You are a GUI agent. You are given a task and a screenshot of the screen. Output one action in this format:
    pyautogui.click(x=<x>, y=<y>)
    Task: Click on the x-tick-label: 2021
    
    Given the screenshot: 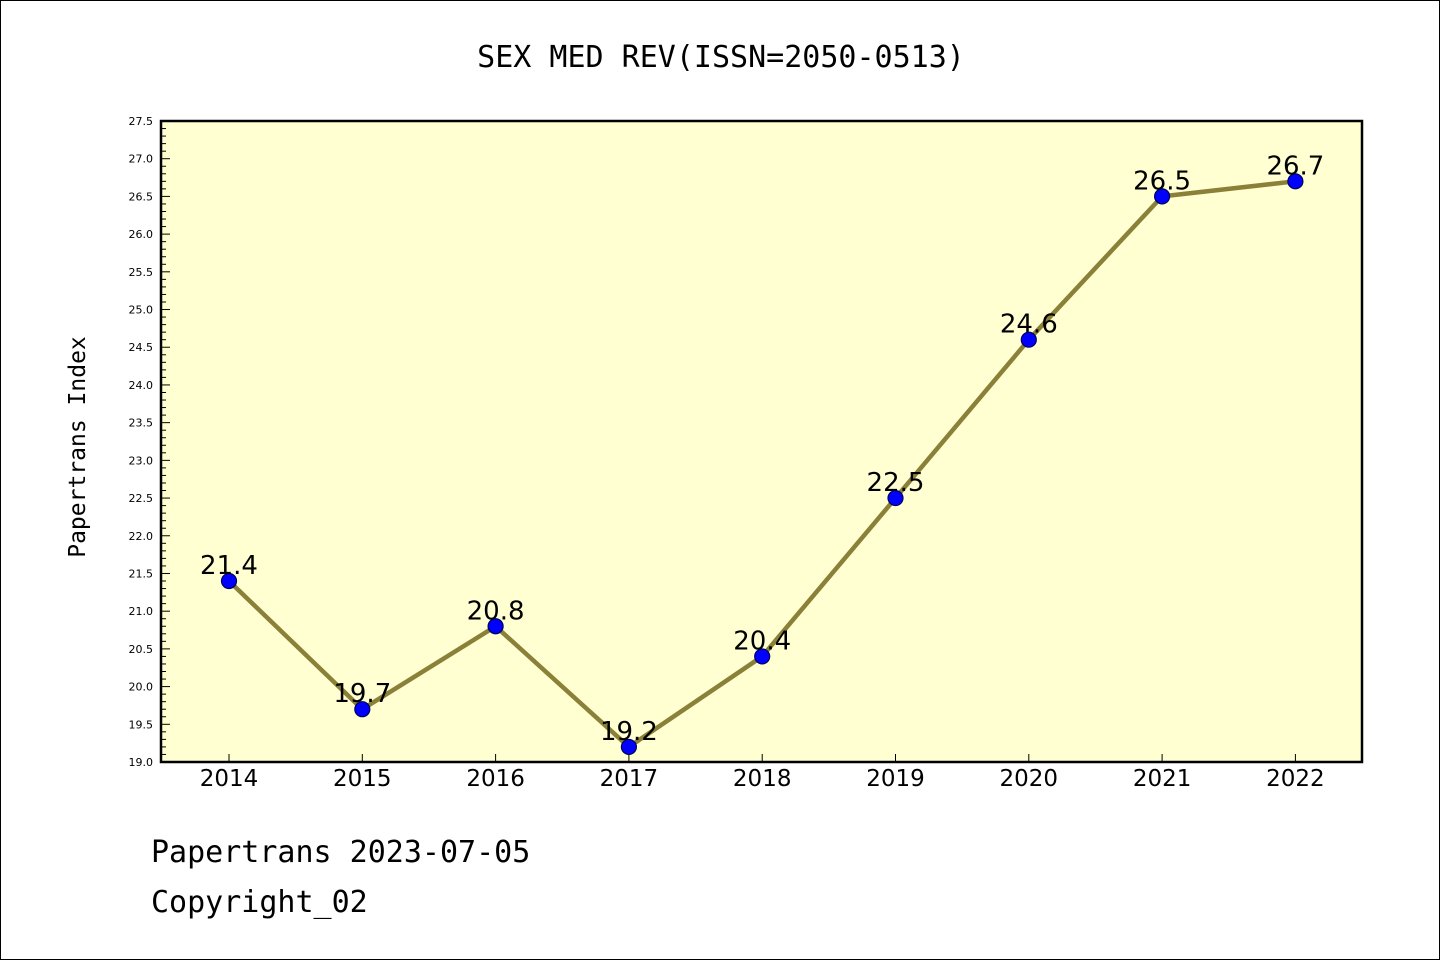 What is the action you would take?
    pyautogui.click(x=1162, y=779)
    